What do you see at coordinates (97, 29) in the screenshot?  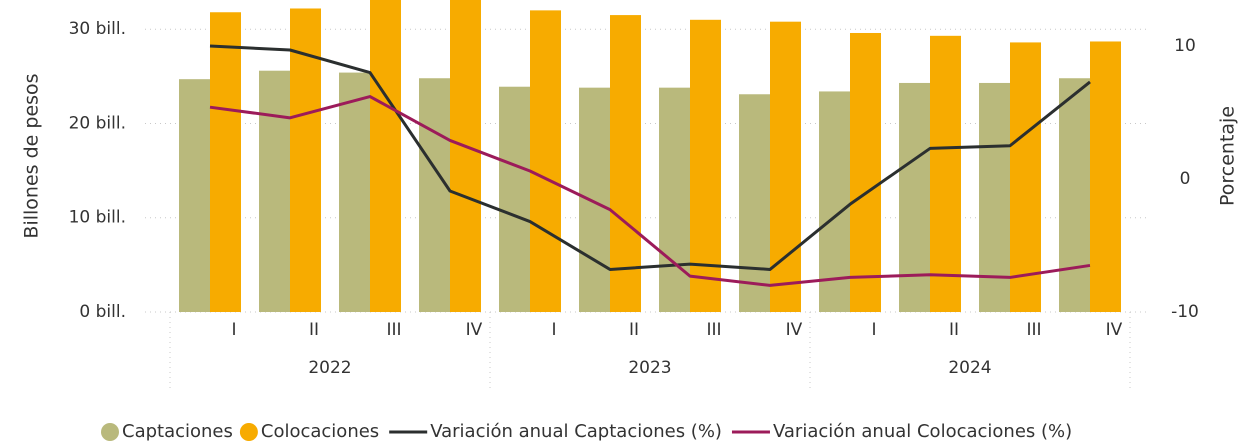 I see `y-tick-label: 30 bill.` at bounding box center [97, 29].